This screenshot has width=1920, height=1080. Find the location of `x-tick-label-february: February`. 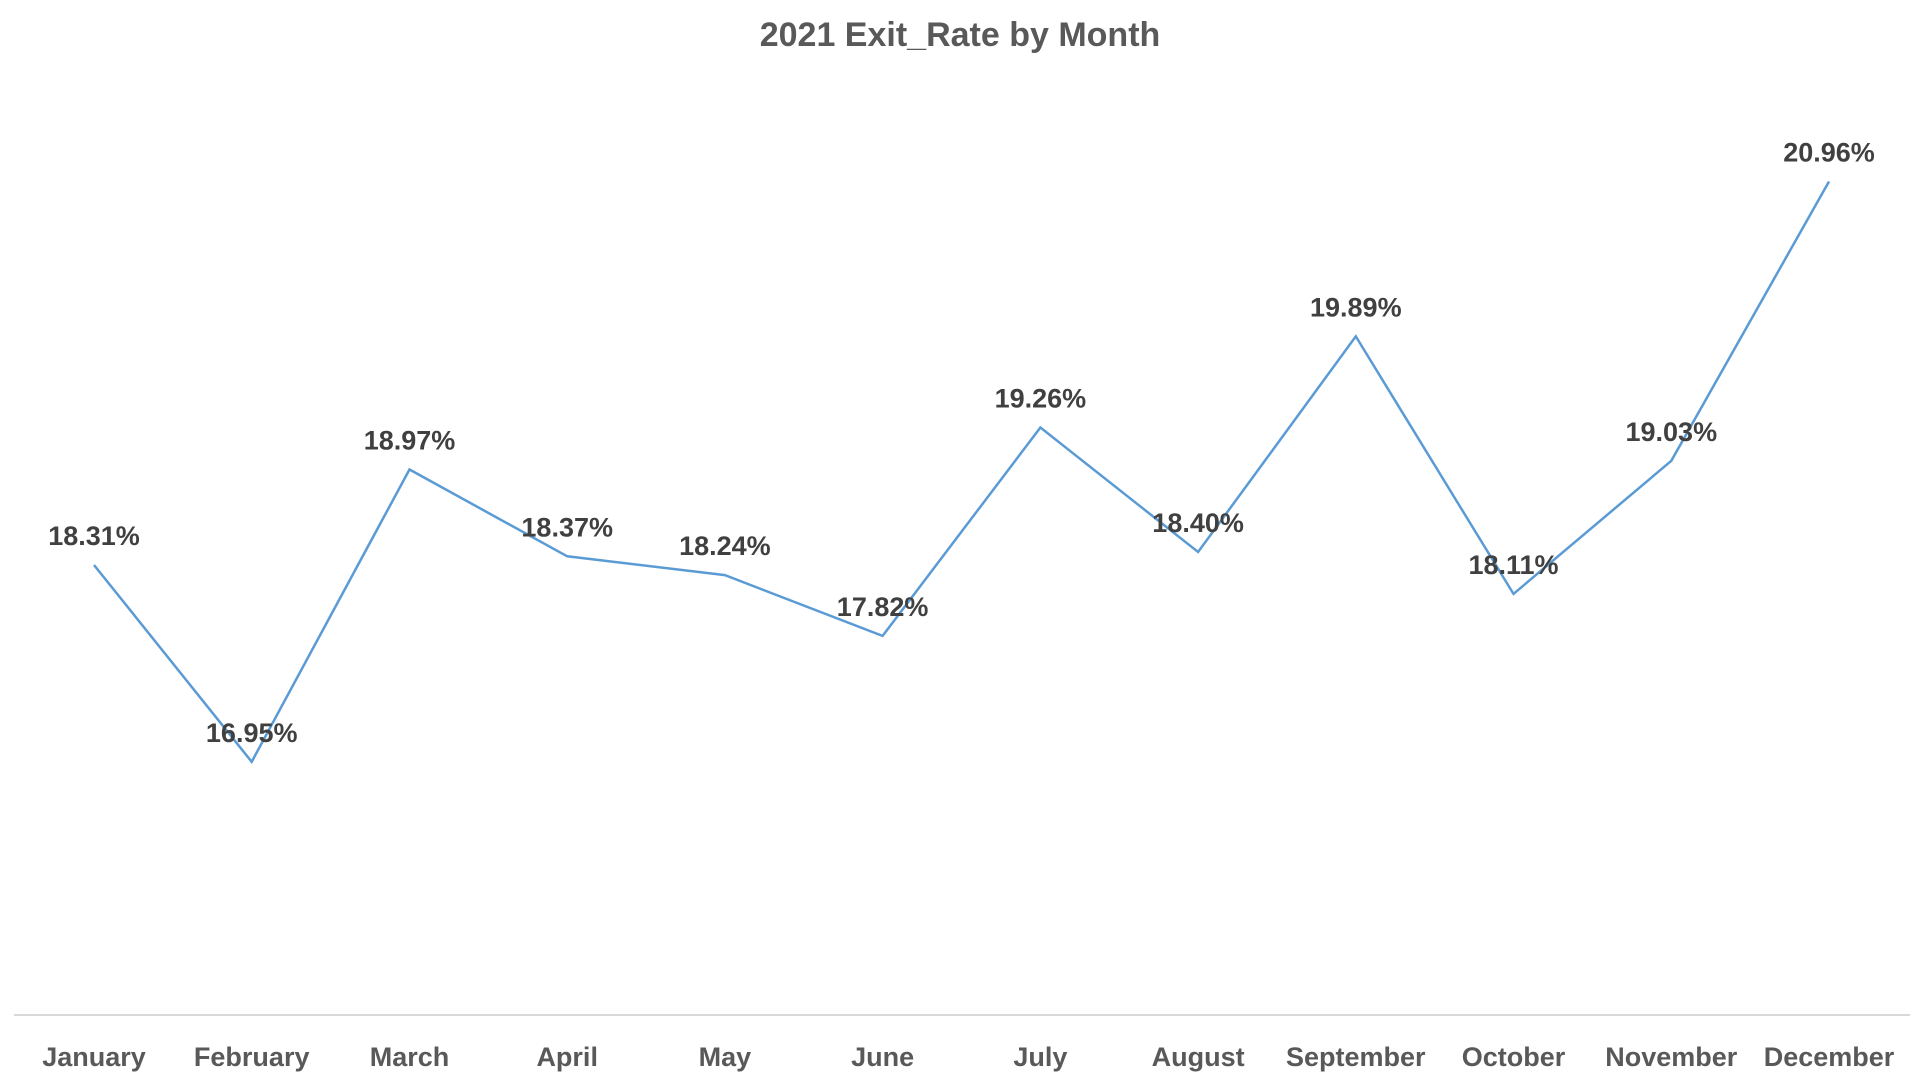

x-tick-label-february: February is located at coordinates (252, 1057).